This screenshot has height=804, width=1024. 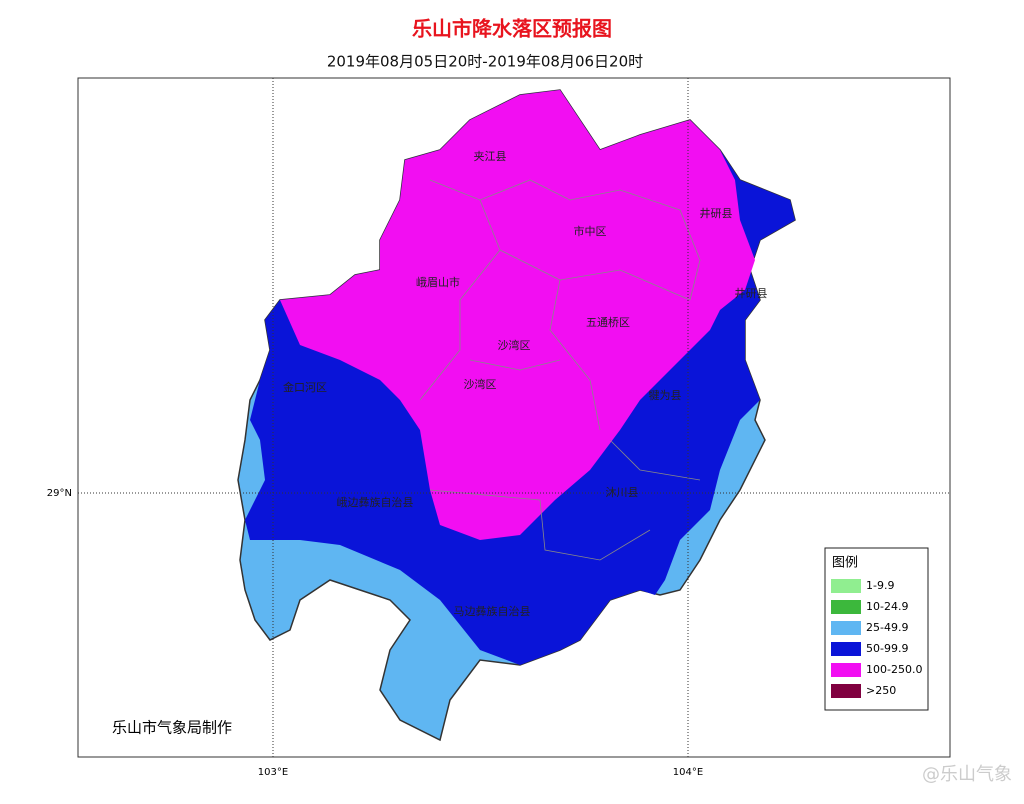 I want to click on subtitle: 2019年08月05日20时-2019年08月06日20时, so click(x=485, y=62).